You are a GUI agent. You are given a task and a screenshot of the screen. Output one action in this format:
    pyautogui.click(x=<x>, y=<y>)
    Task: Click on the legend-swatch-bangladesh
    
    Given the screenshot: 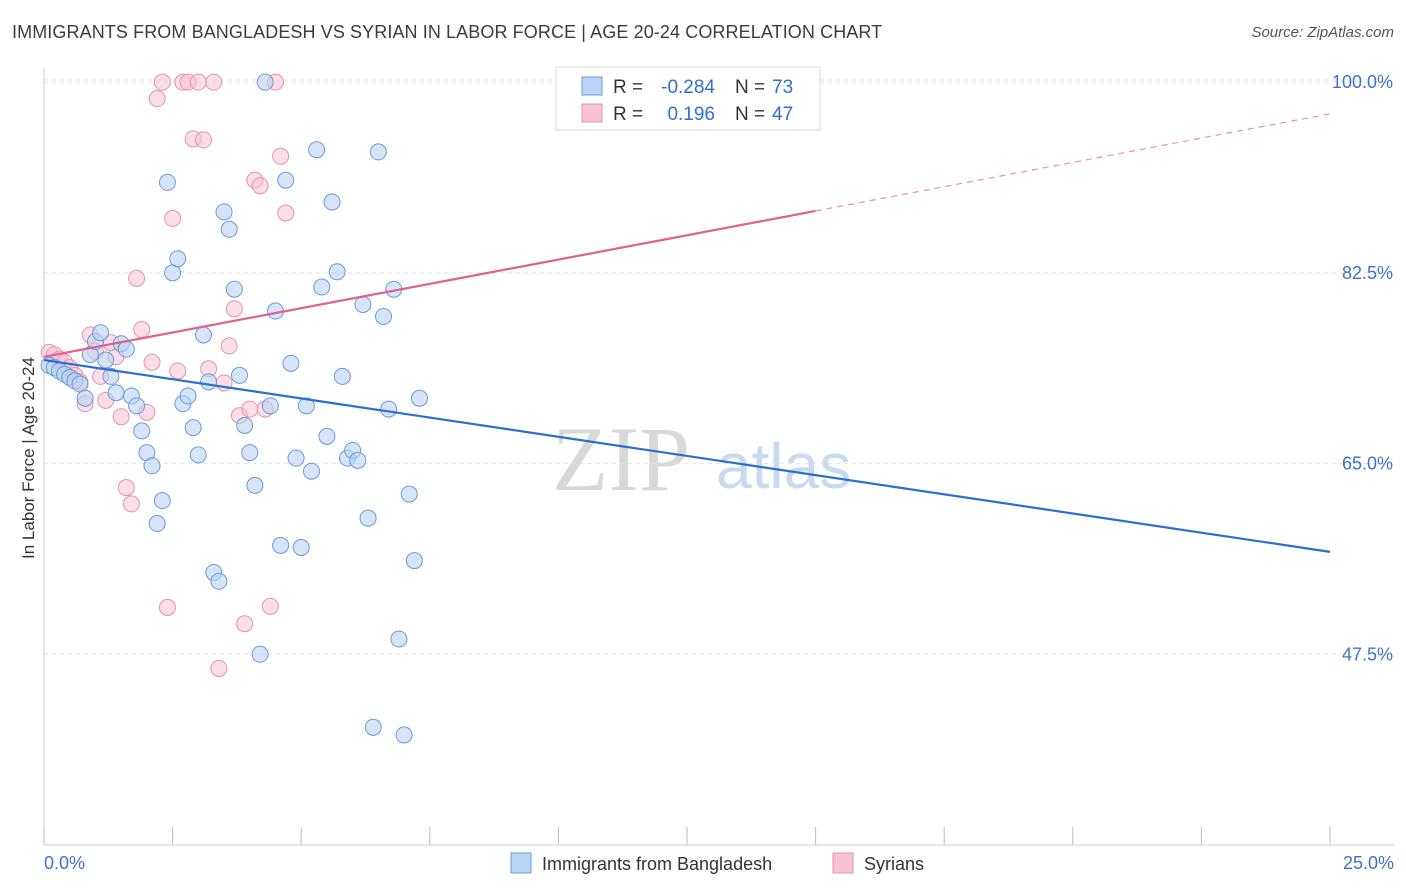 What is the action you would take?
    pyautogui.click(x=521, y=863)
    